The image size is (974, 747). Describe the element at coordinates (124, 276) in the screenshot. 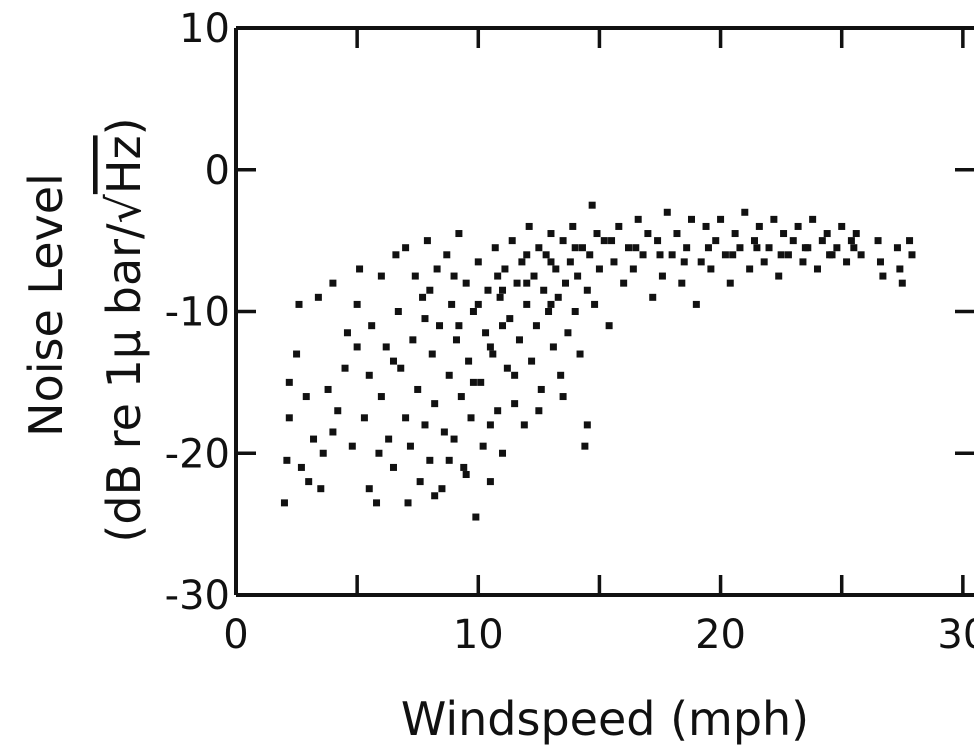

I see `y-axis-unit-mid: bar/` at that location.